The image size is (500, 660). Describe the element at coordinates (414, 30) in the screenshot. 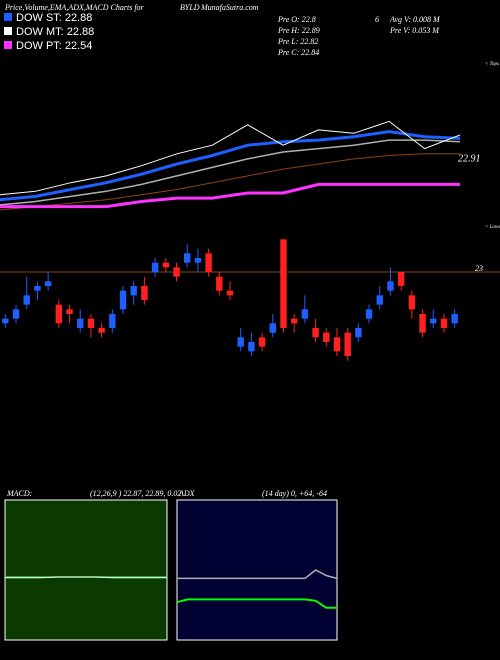

I see `stat: Pre V: 0.053 M` at that location.